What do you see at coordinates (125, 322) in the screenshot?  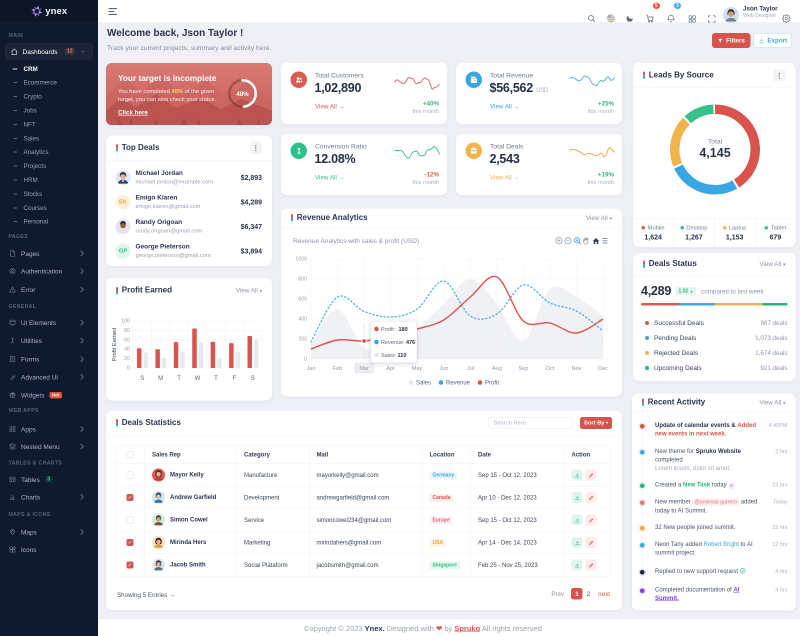 I see `svg-text: 100` at bounding box center [125, 322].